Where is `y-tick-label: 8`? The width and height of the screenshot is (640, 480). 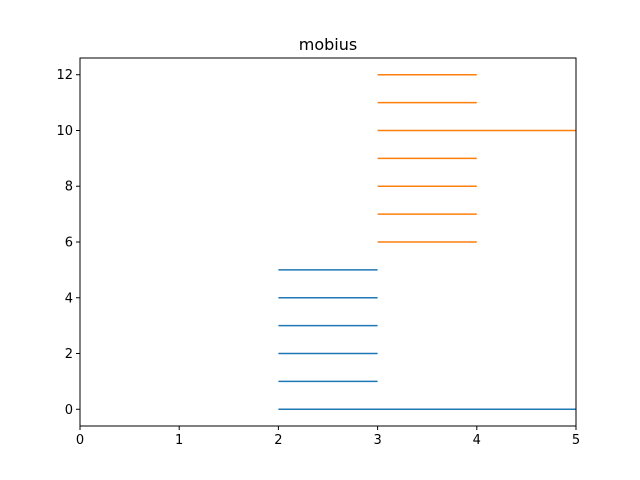 y-tick-label: 8 is located at coordinates (69, 187).